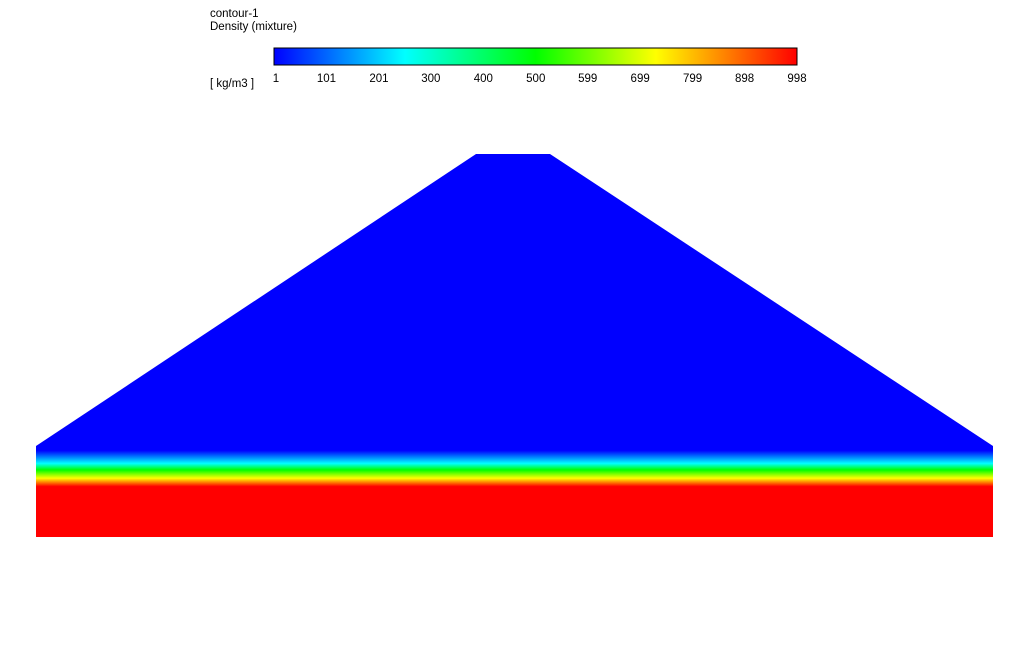  I want to click on legend-title: contour-1, so click(234, 14).